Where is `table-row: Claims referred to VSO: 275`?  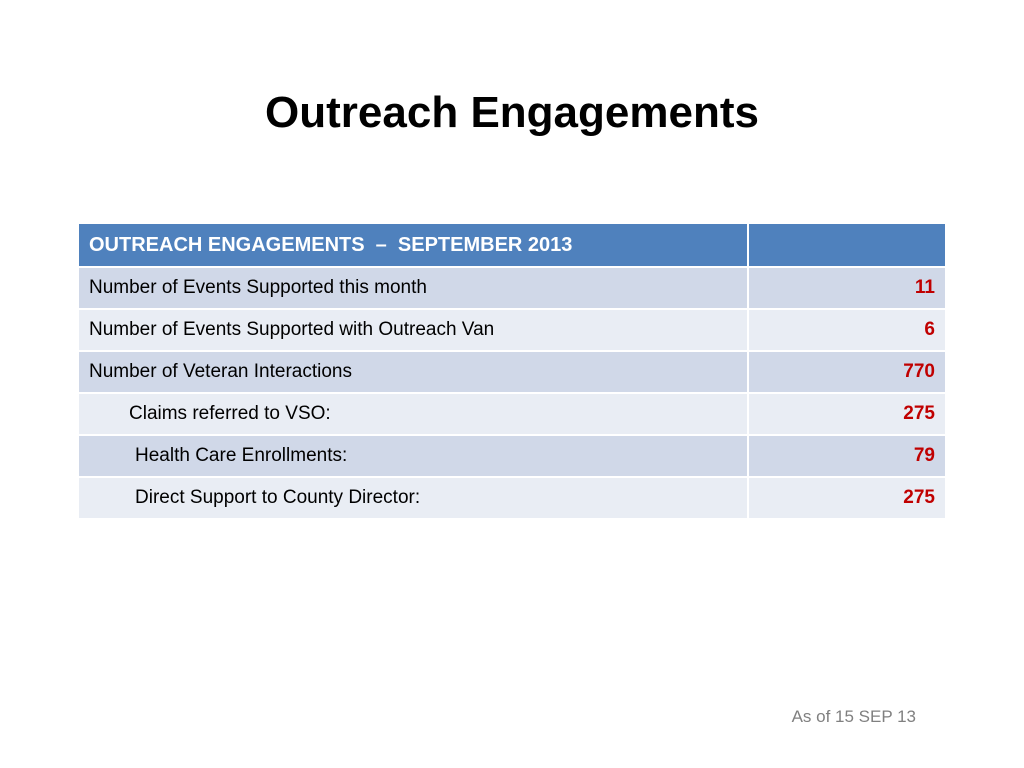
table-row: Claims referred to VSO: 275 is located at coordinates (512, 414).